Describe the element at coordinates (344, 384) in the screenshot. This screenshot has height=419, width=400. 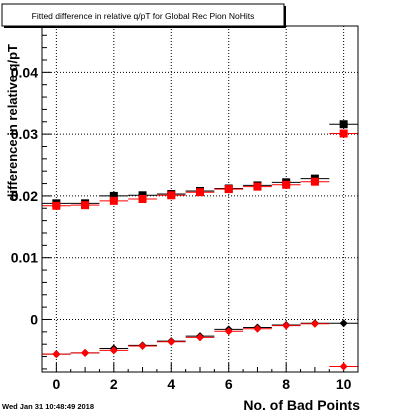
I see `x-tick-label: 10` at that location.